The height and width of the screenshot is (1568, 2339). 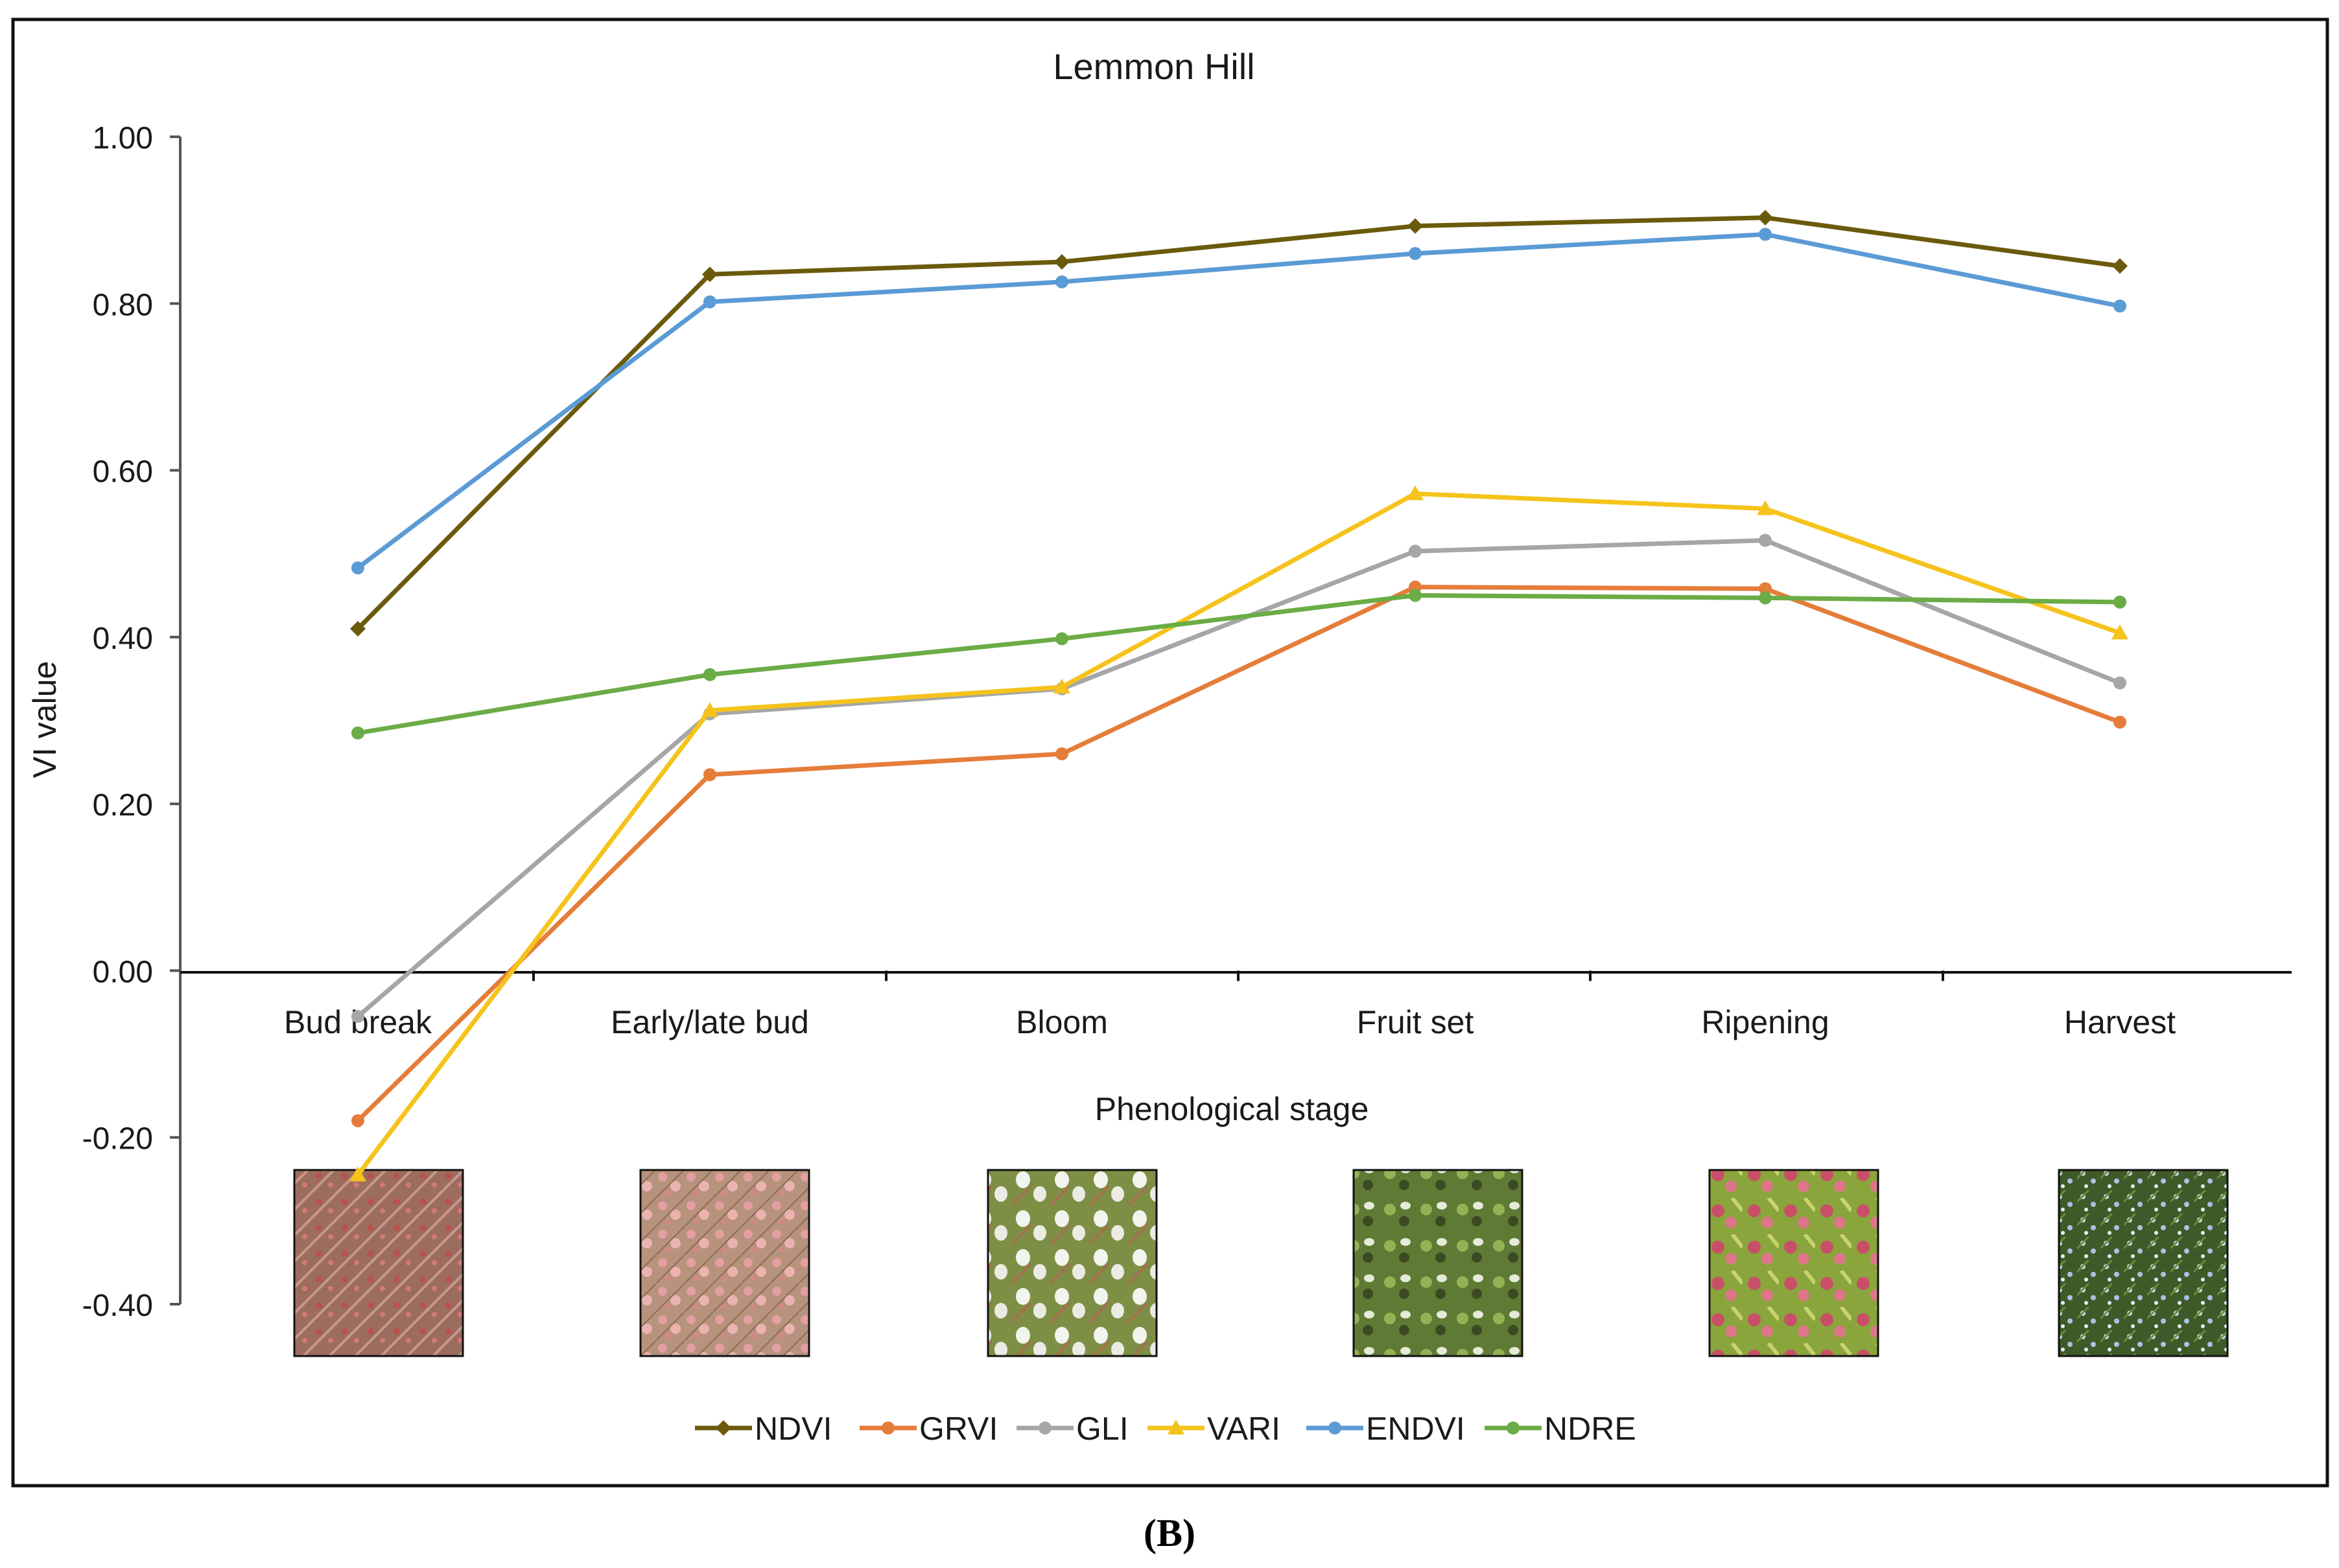 I want to click on legend-item-gli: GLI, so click(x=1073, y=1428).